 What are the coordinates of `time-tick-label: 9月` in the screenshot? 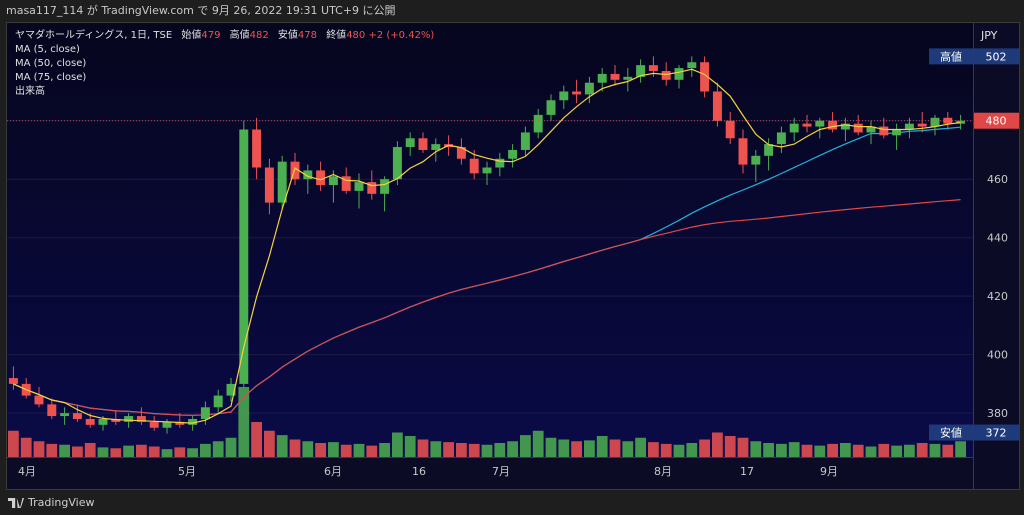 It's located at (829, 471).